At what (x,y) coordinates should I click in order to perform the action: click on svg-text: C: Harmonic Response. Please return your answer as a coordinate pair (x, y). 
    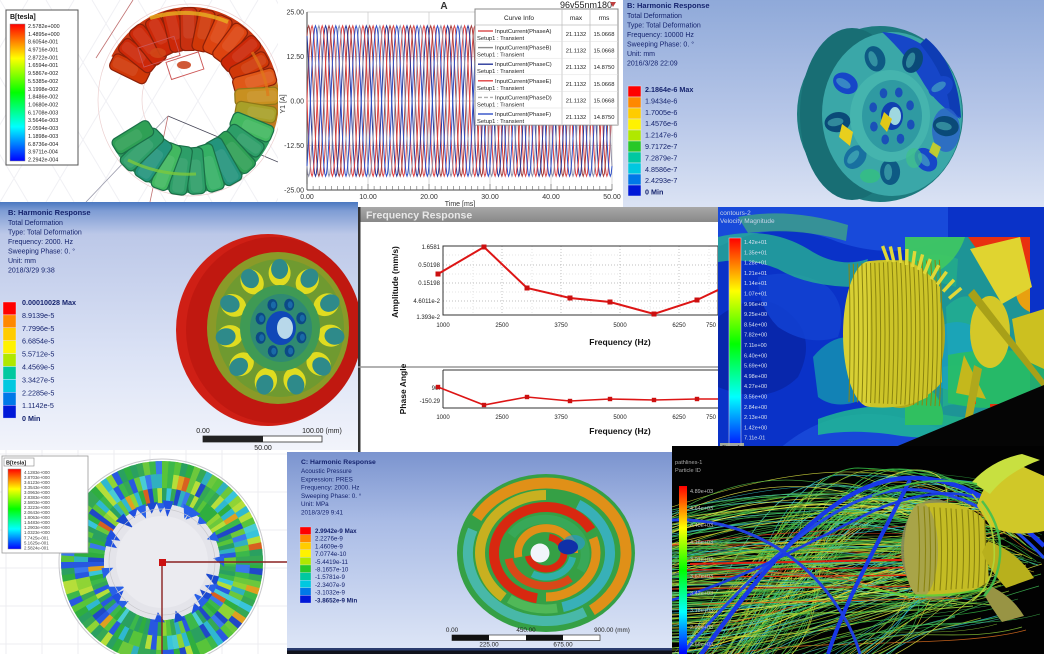
    Looking at the image, I should click on (338, 462).